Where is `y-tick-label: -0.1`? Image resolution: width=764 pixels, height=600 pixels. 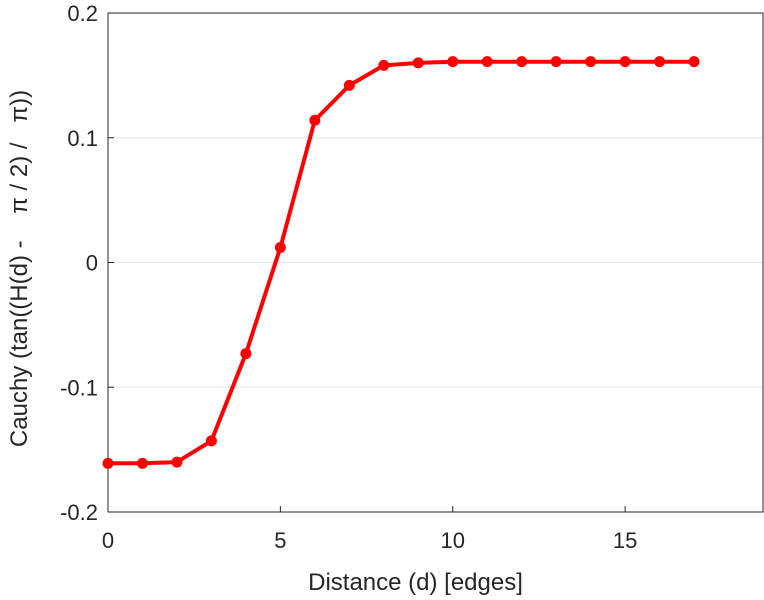 y-tick-label: -0.1 is located at coordinates (79, 387).